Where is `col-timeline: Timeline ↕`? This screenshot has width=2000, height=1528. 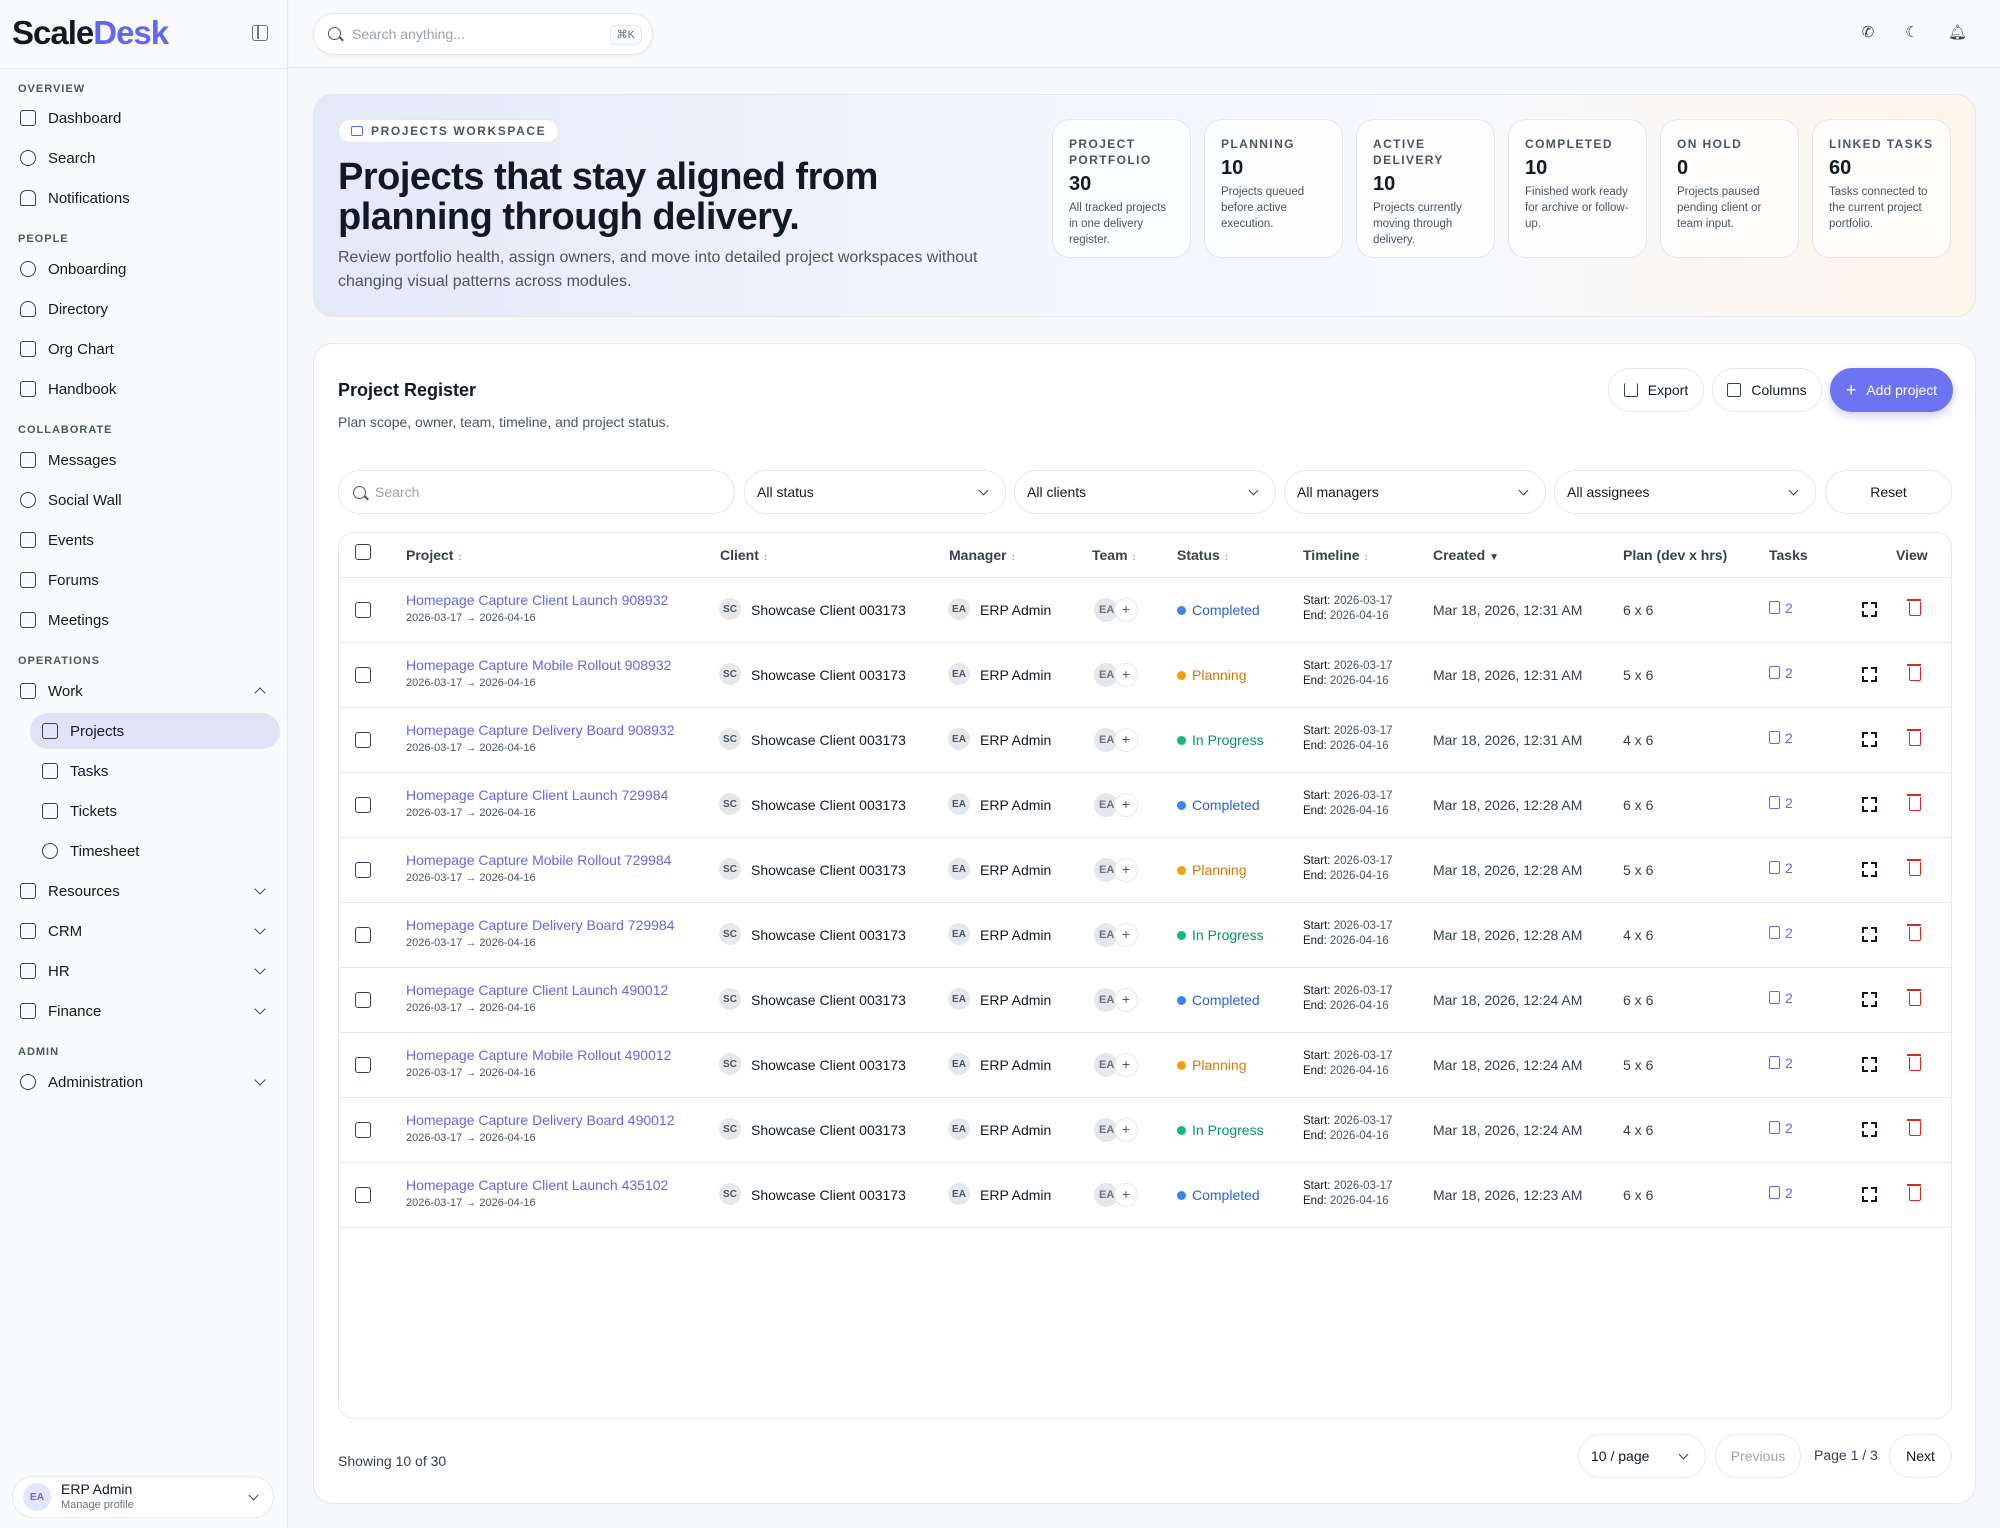 col-timeline: Timeline ↕ is located at coordinates (1336, 555).